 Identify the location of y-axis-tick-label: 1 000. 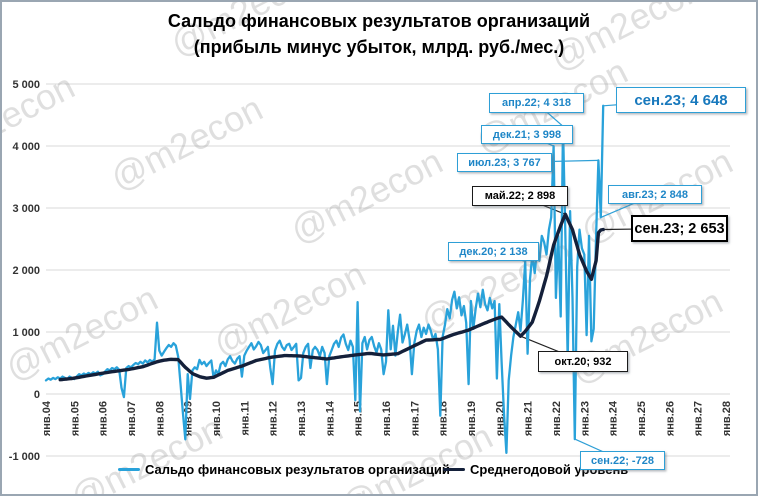
(26, 333).